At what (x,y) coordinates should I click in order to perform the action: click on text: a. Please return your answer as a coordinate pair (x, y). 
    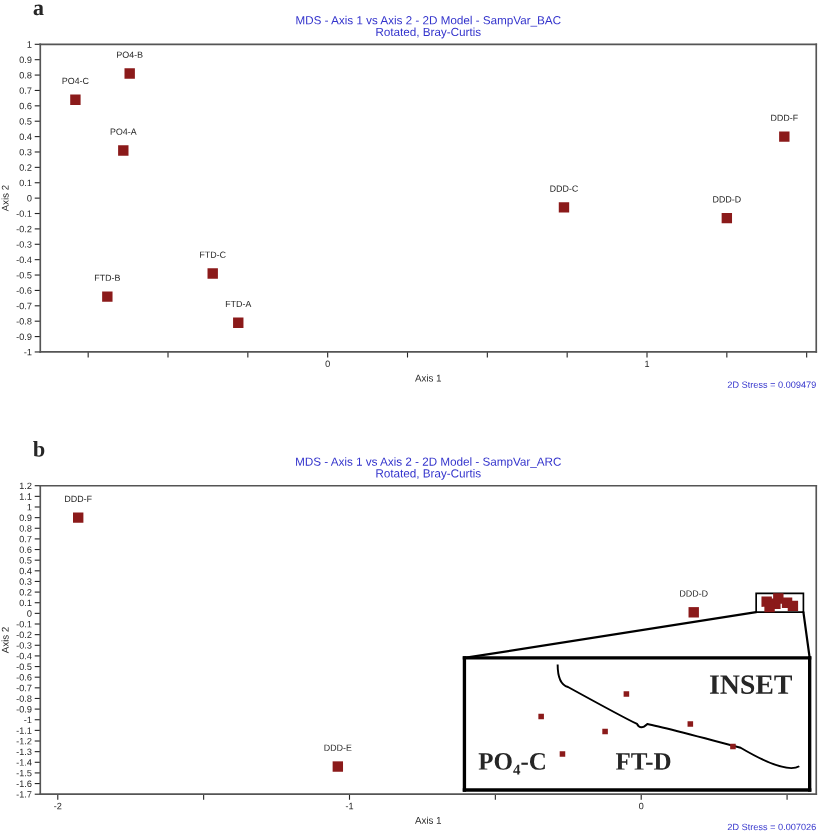
    Looking at the image, I should click on (38, 10).